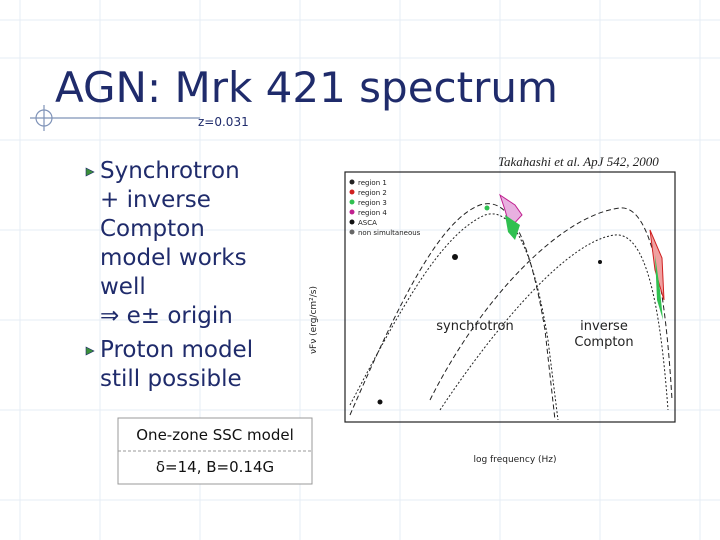 This screenshot has height=540, width=720. What do you see at coordinates (372, 213) in the screenshot?
I see `legend-entry: region 4` at bounding box center [372, 213].